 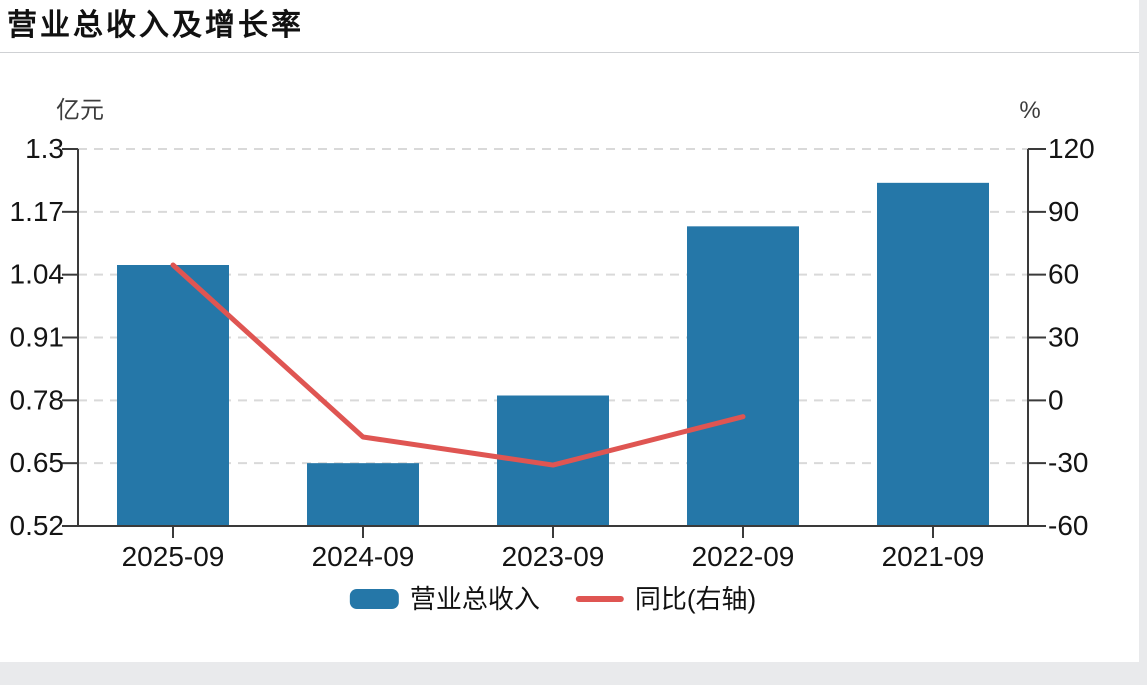 What do you see at coordinates (37, 462) in the screenshot?
I see `tick-label-left: 0.65` at bounding box center [37, 462].